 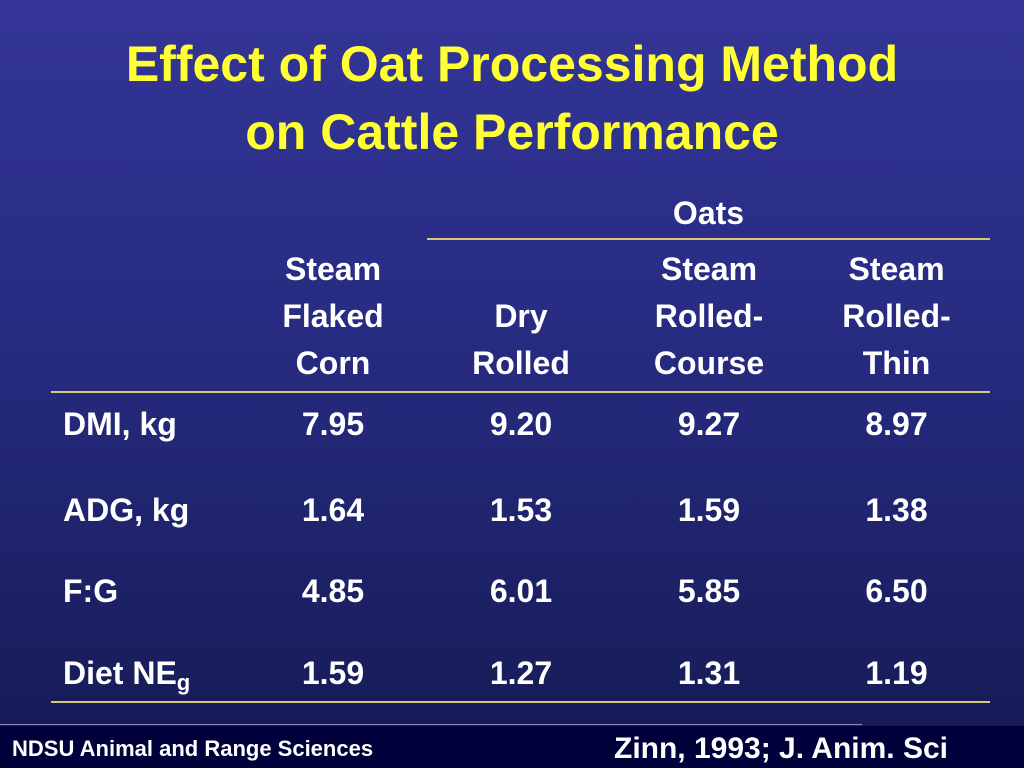 What do you see at coordinates (896, 363) in the screenshot?
I see `column-header-line: Thin` at bounding box center [896, 363].